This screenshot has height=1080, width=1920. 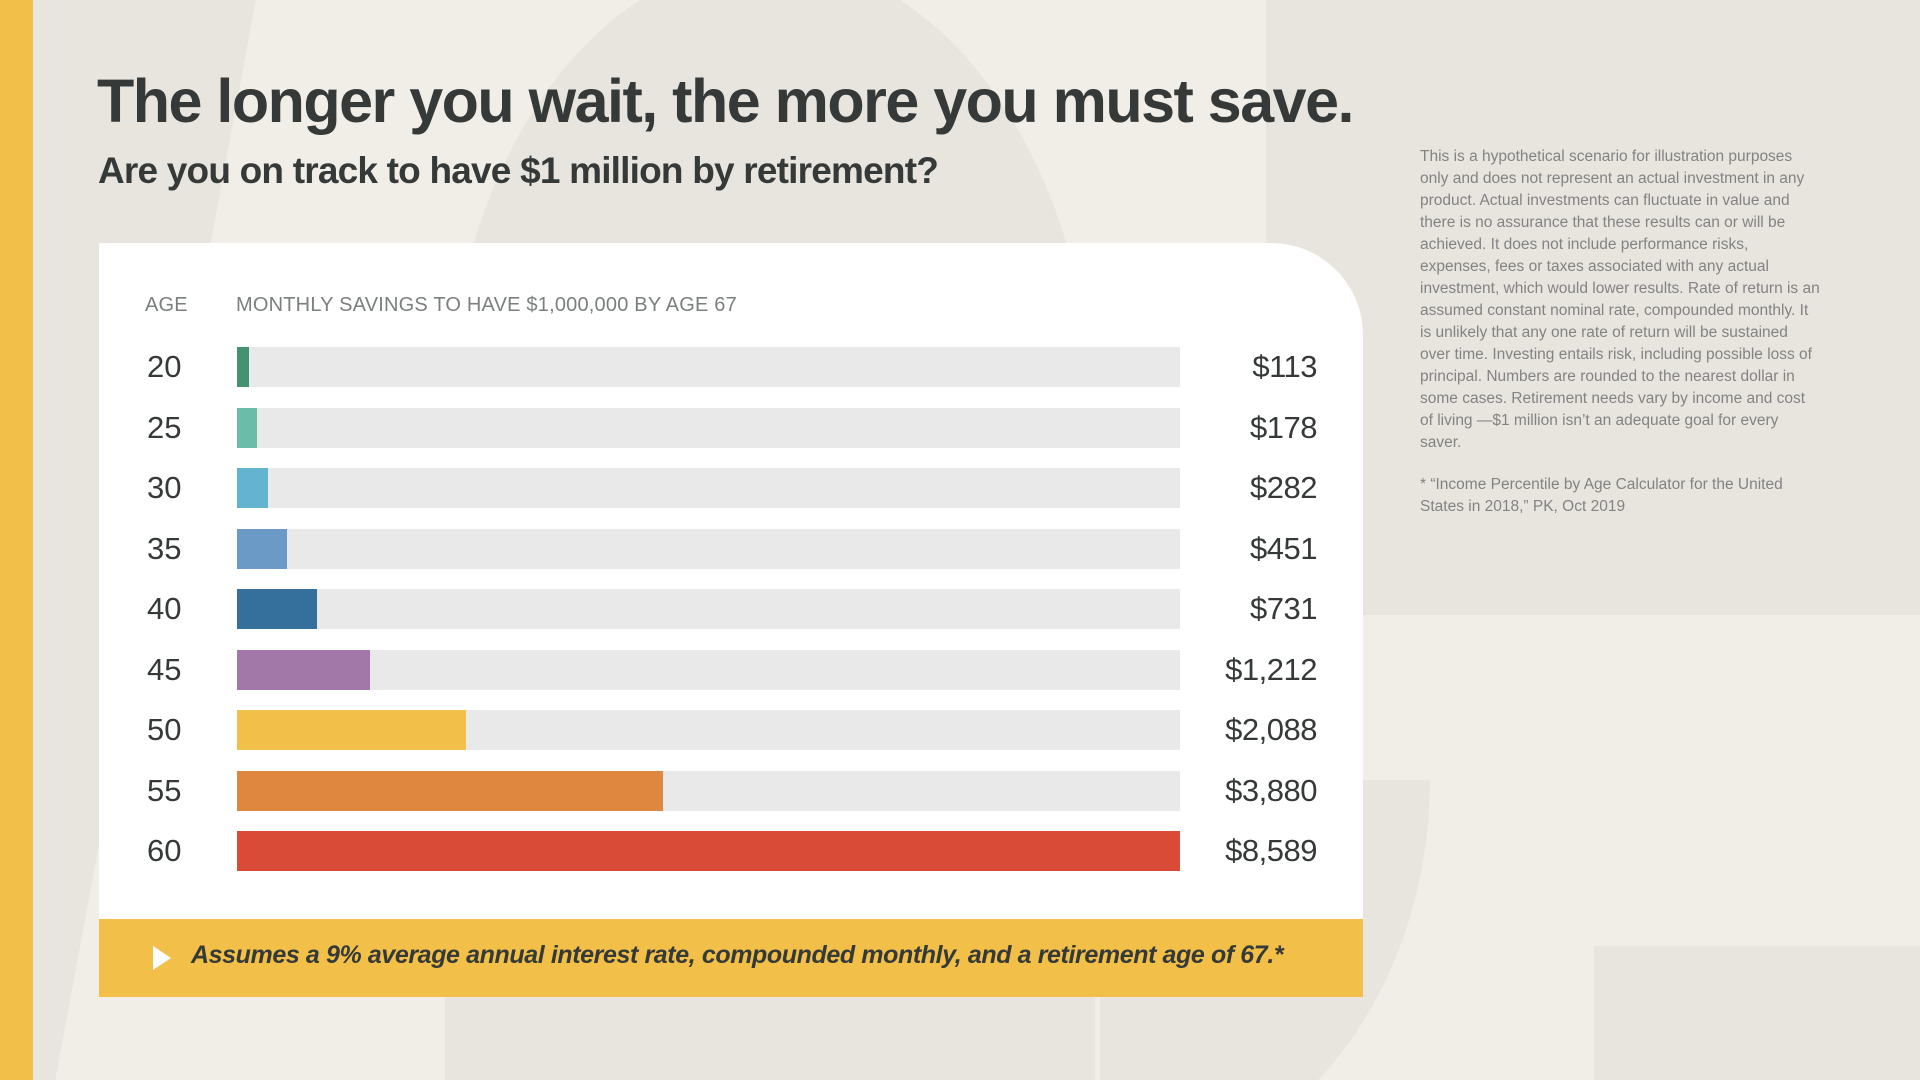 I want to click on value-label: $451, so click(x=1283, y=548).